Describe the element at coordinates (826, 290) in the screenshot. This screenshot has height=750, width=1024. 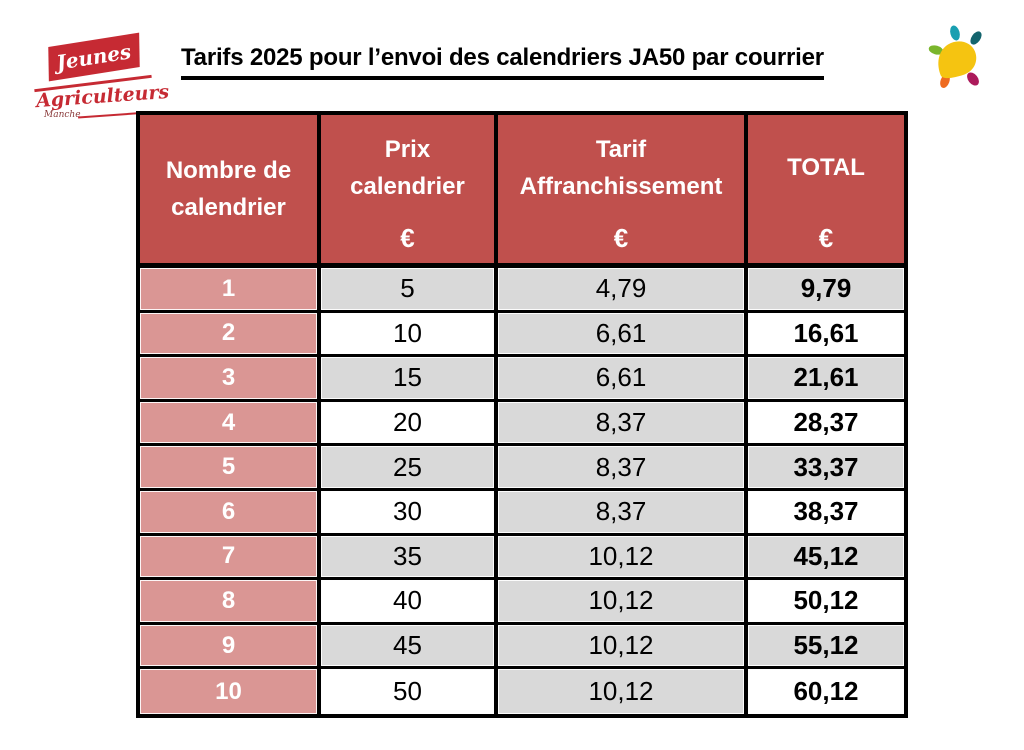
I see `cell-total: 9,79` at that location.